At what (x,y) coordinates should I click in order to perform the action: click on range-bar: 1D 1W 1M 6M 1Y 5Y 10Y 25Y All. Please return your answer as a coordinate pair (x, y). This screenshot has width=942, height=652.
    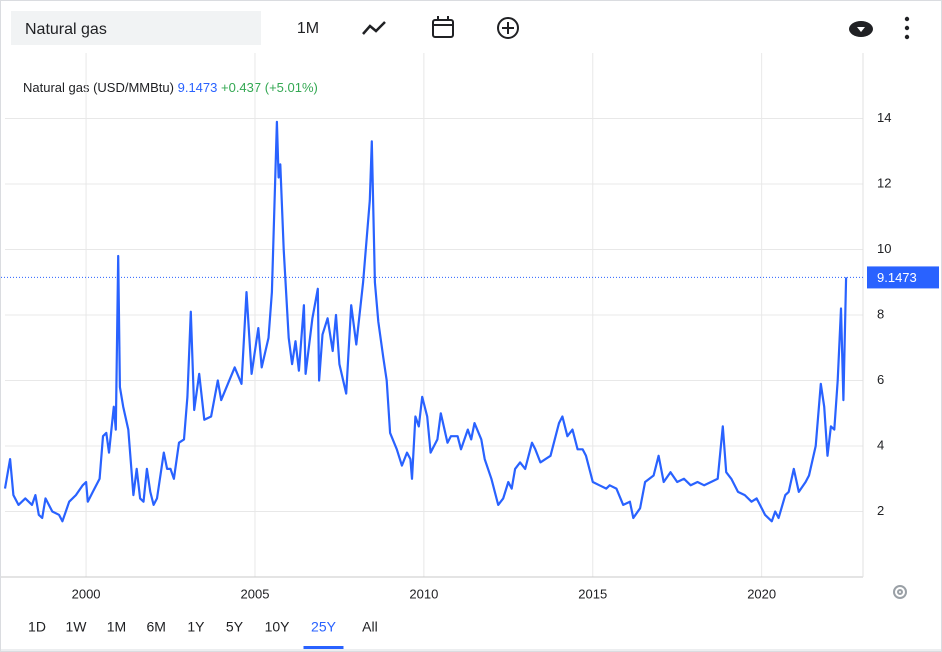
    Looking at the image, I should click on (203, 634).